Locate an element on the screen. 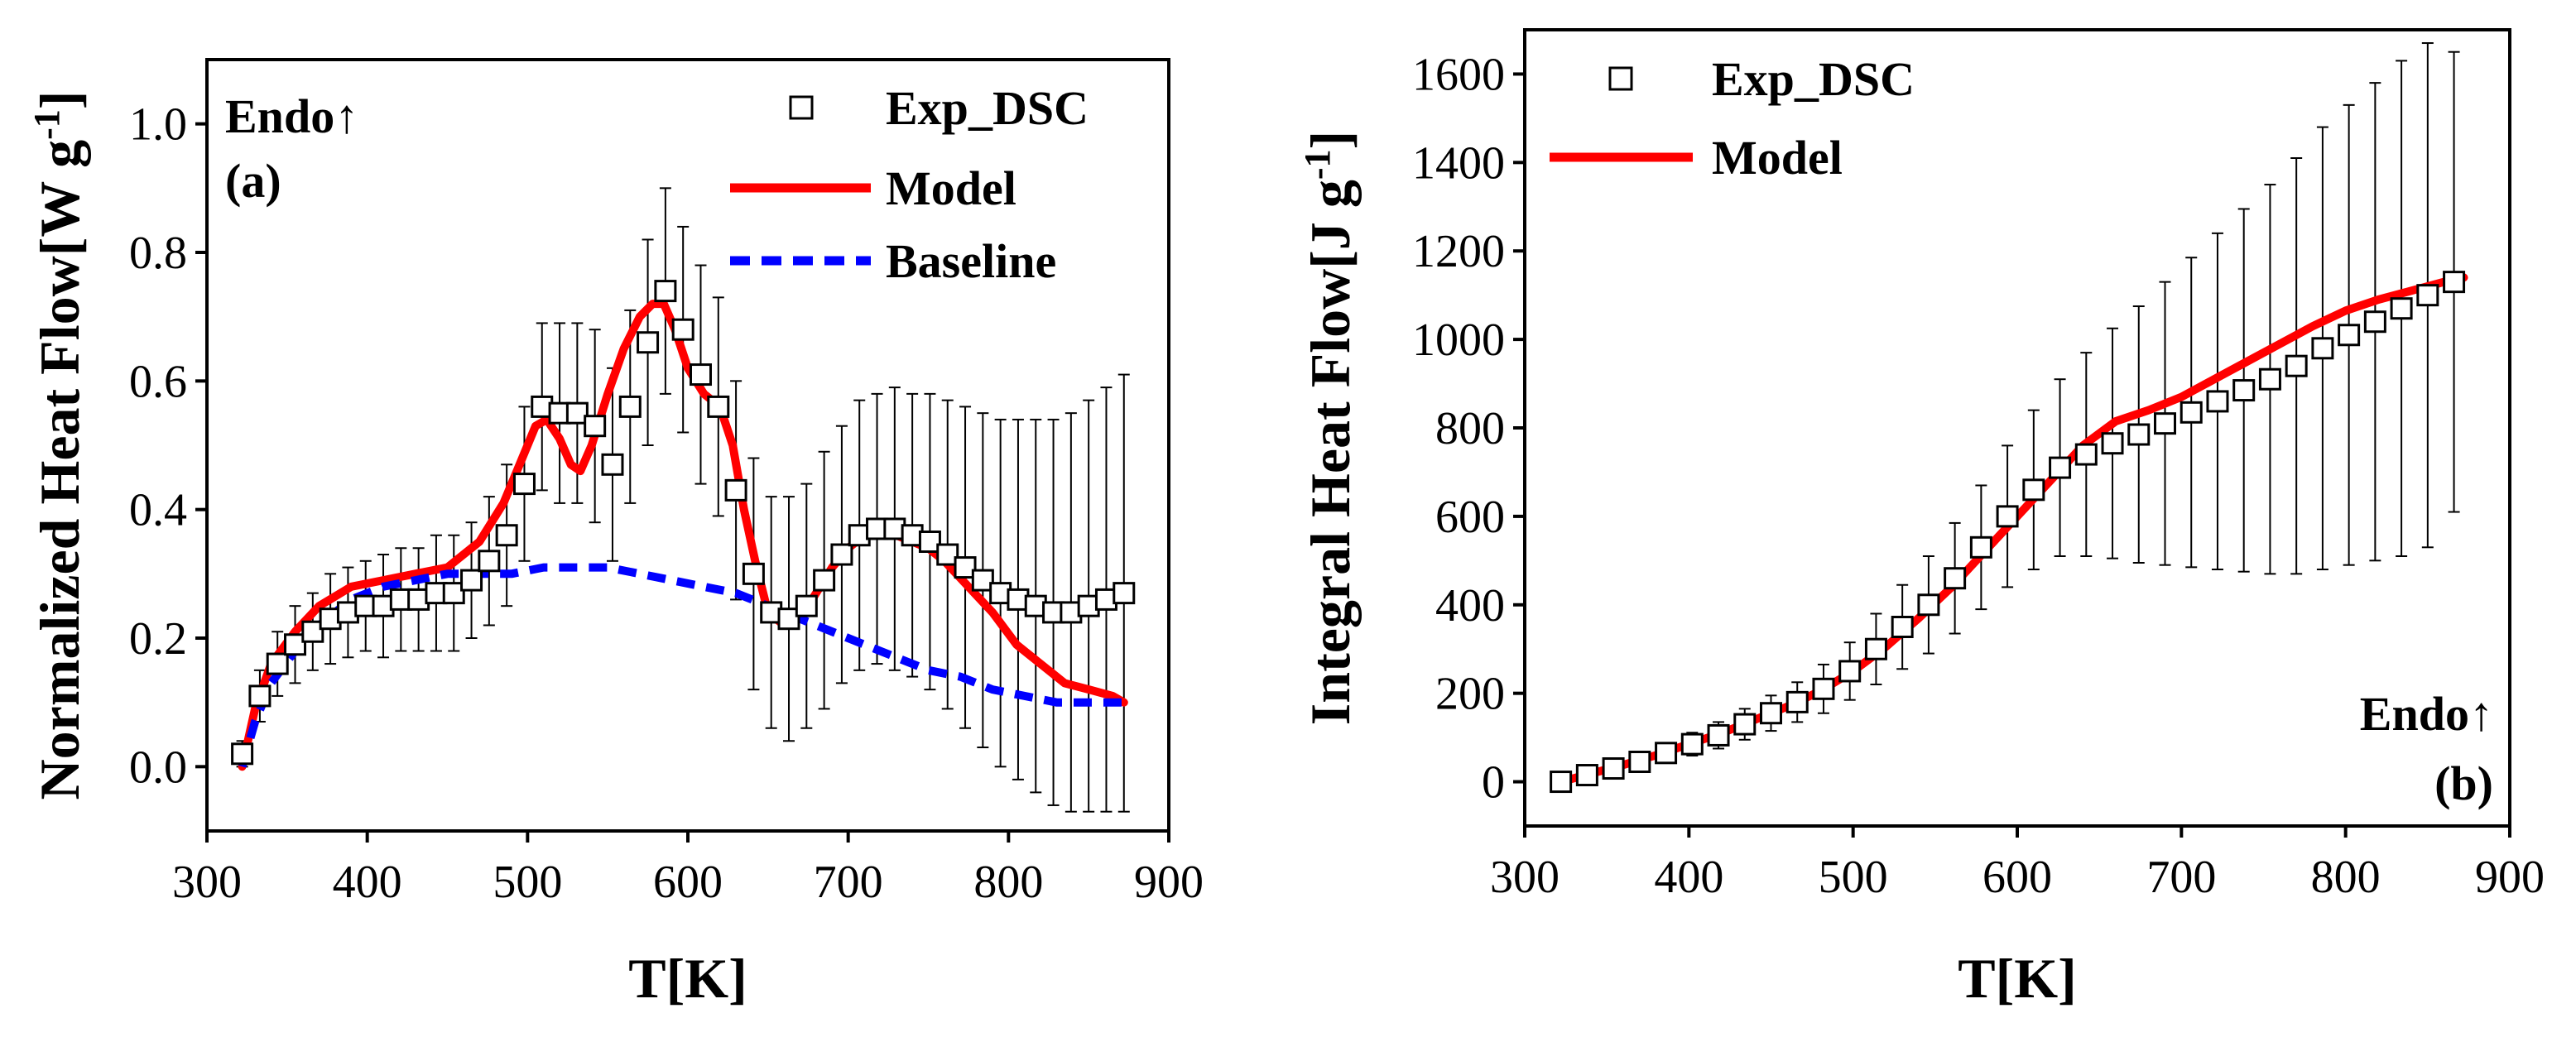  y-tick-label: 800 is located at coordinates (1470, 428).